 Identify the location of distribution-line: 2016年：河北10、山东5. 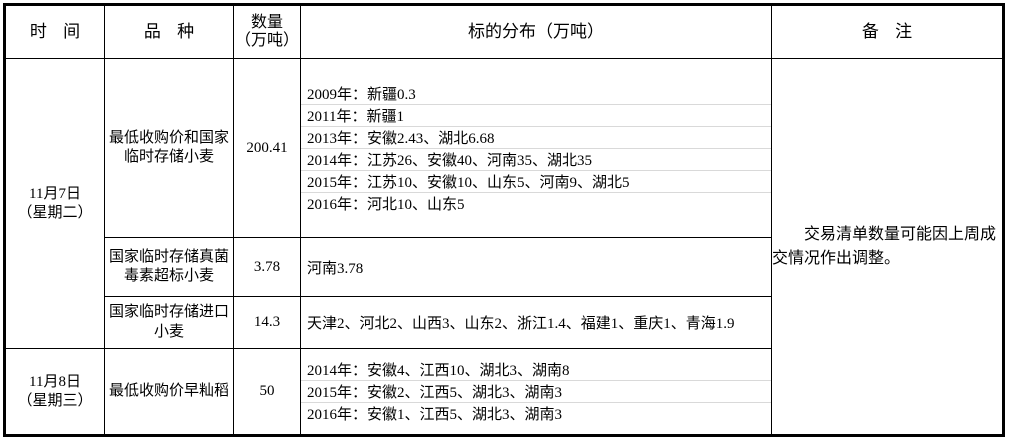
(386, 204).